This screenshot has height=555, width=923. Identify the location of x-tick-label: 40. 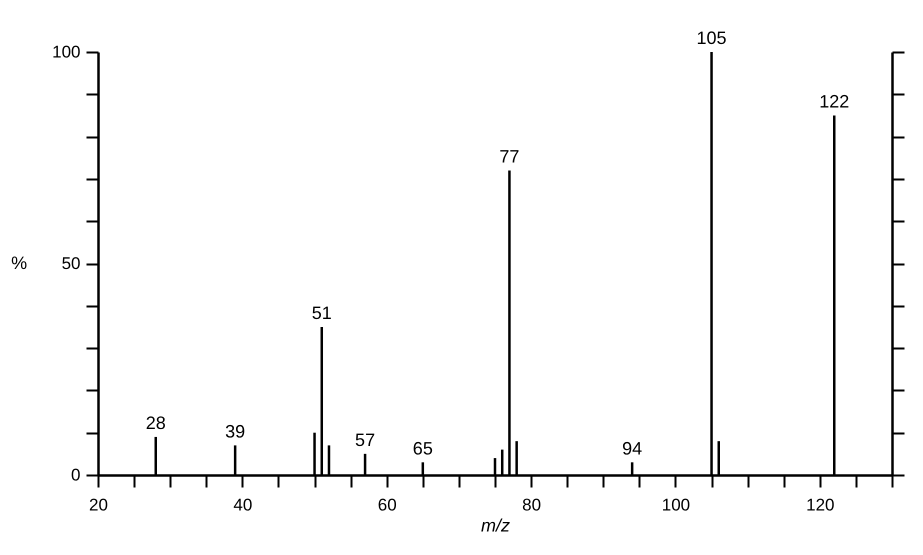
(242, 505).